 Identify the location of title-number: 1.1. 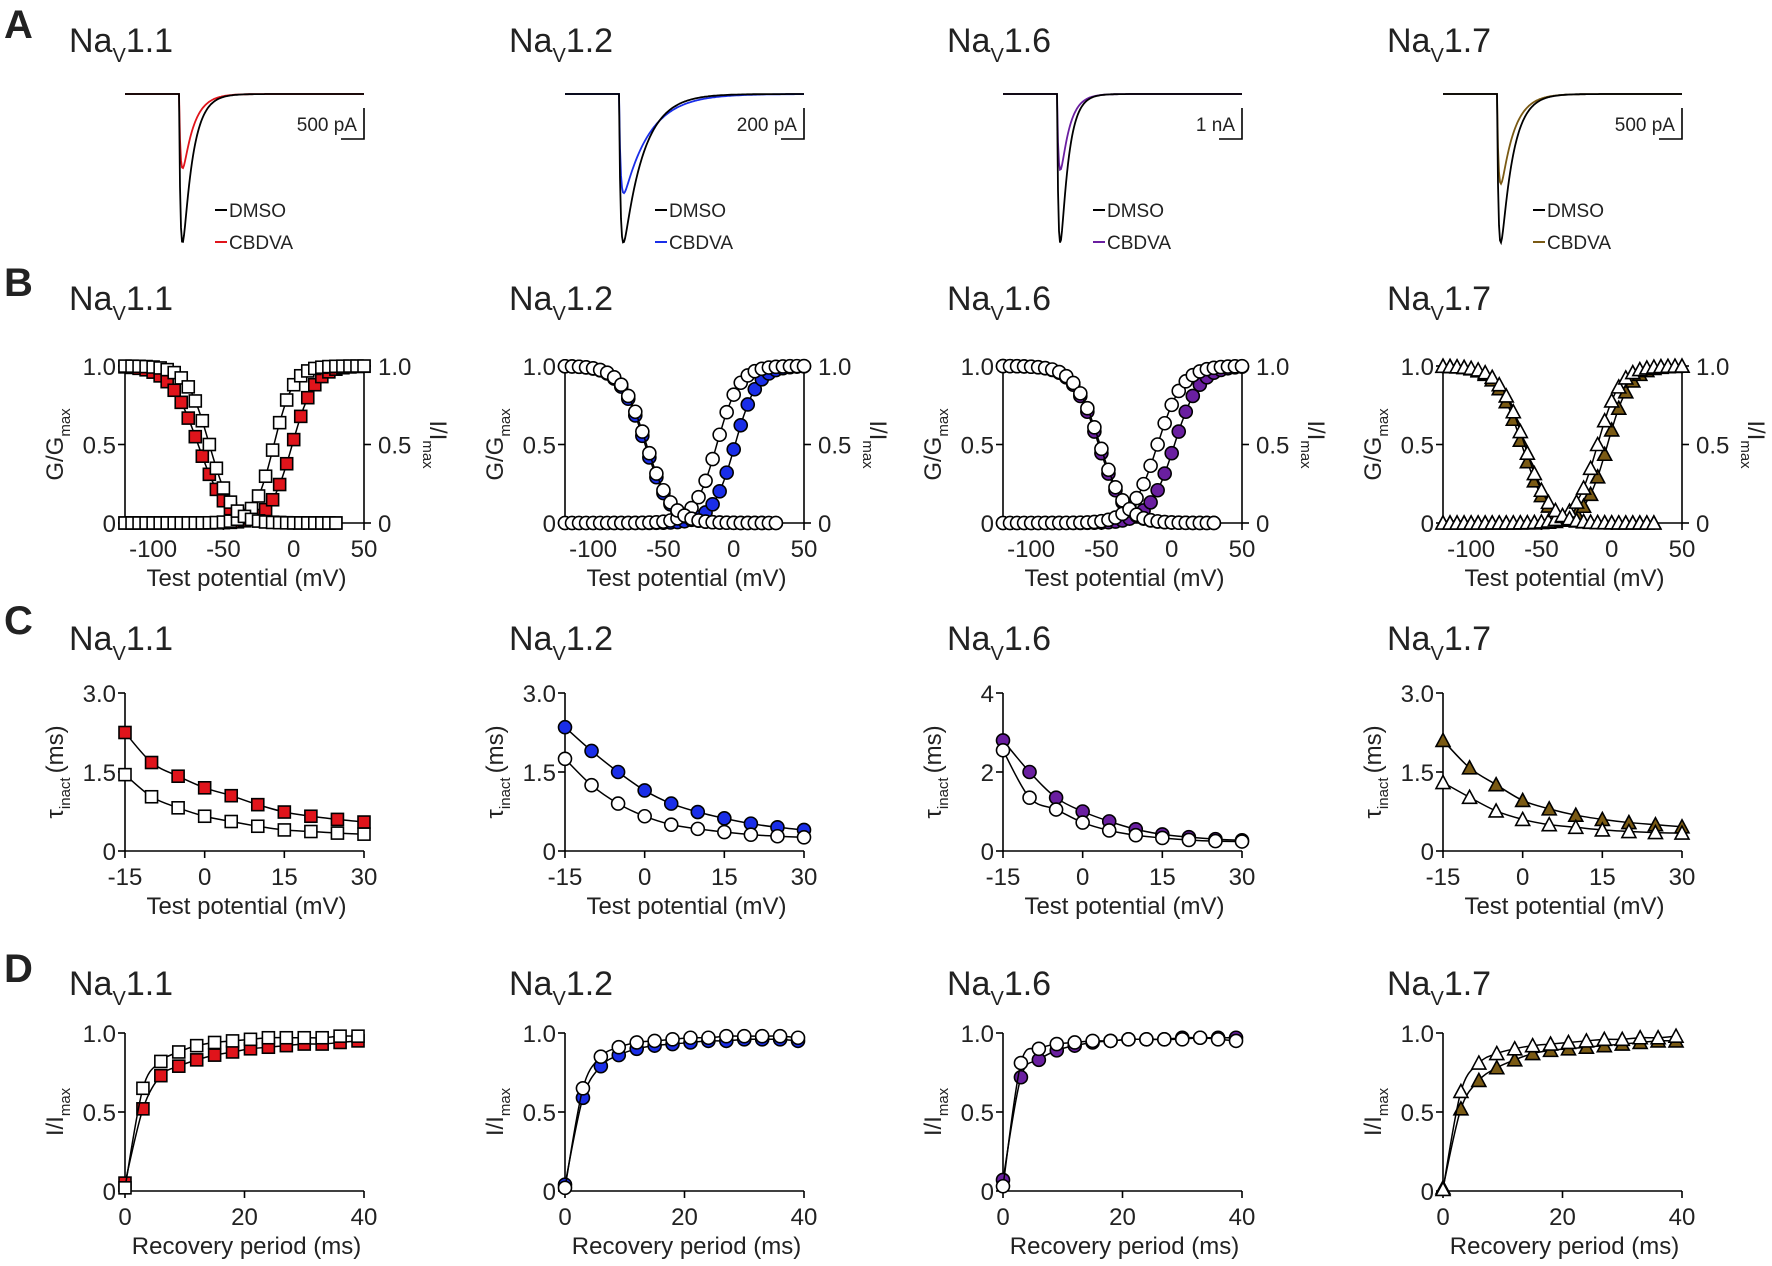
(149, 41).